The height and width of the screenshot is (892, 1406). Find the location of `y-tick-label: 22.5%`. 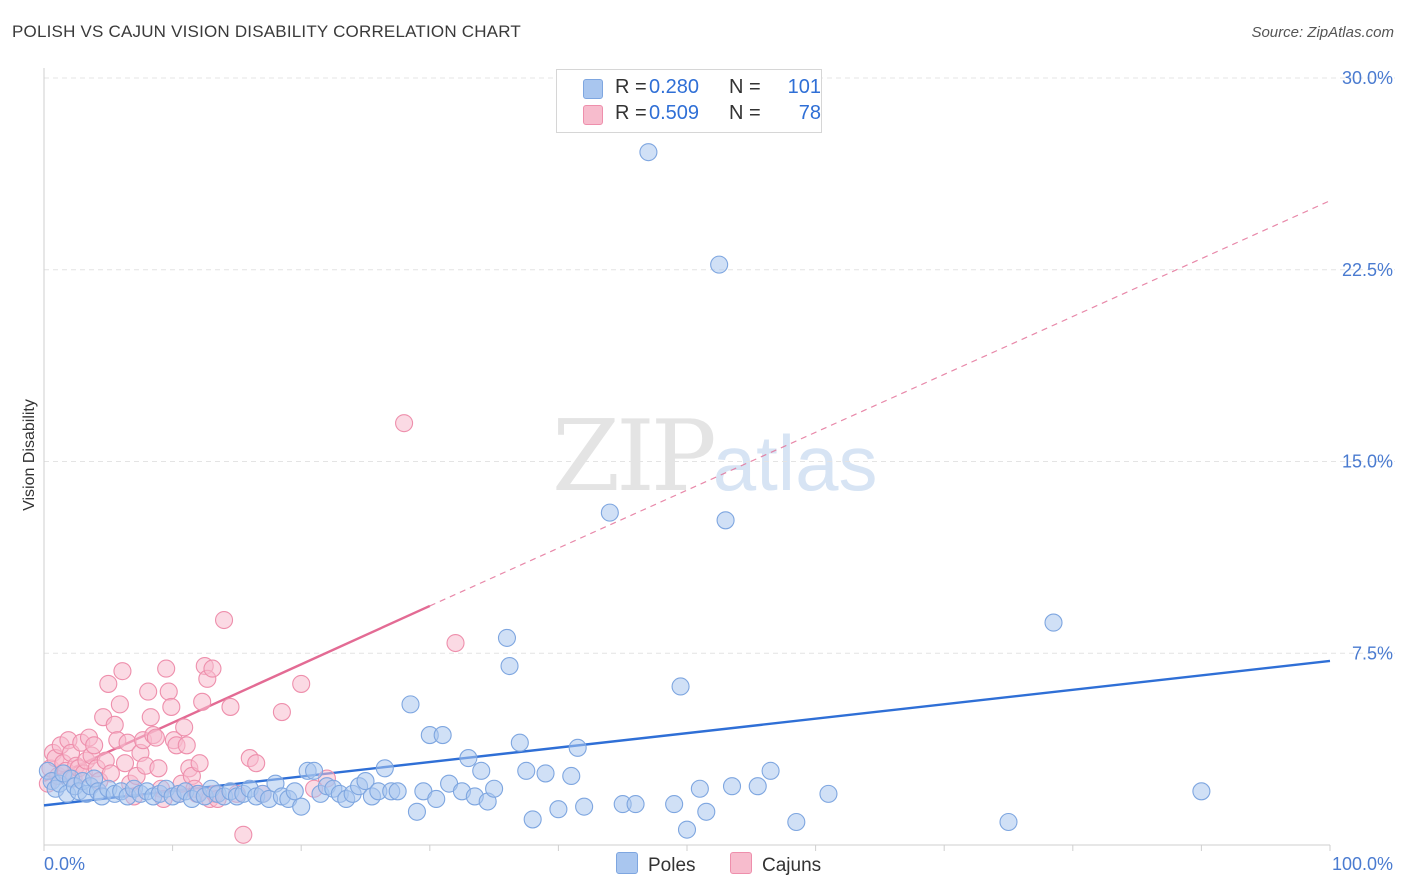

y-tick-label: 22.5% is located at coordinates (1367, 270).